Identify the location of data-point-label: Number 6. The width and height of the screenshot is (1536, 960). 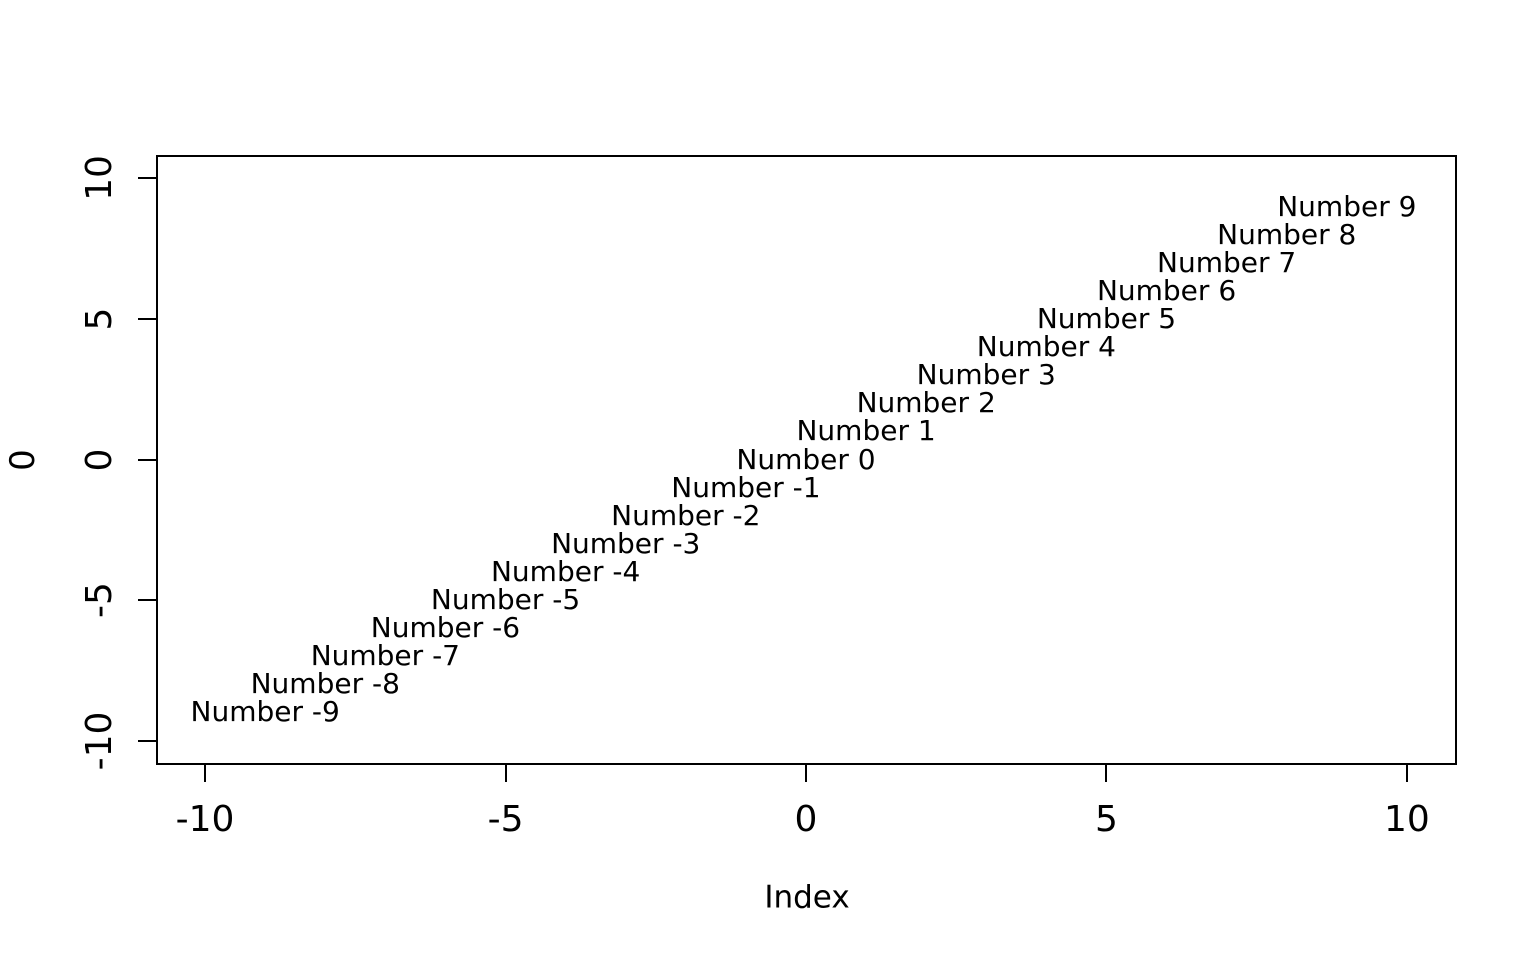
(1166, 290).